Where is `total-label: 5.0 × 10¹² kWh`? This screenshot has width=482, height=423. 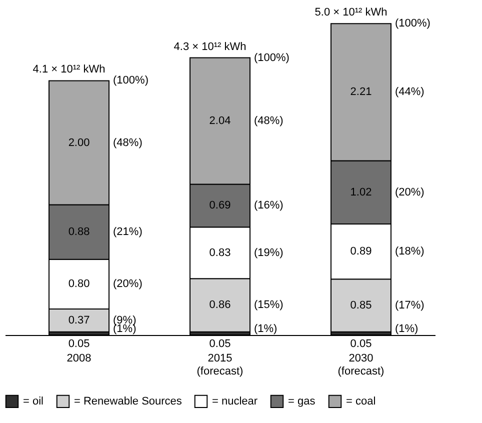 total-label: 5.0 × 10¹² kWh is located at coordinates (351, 12).